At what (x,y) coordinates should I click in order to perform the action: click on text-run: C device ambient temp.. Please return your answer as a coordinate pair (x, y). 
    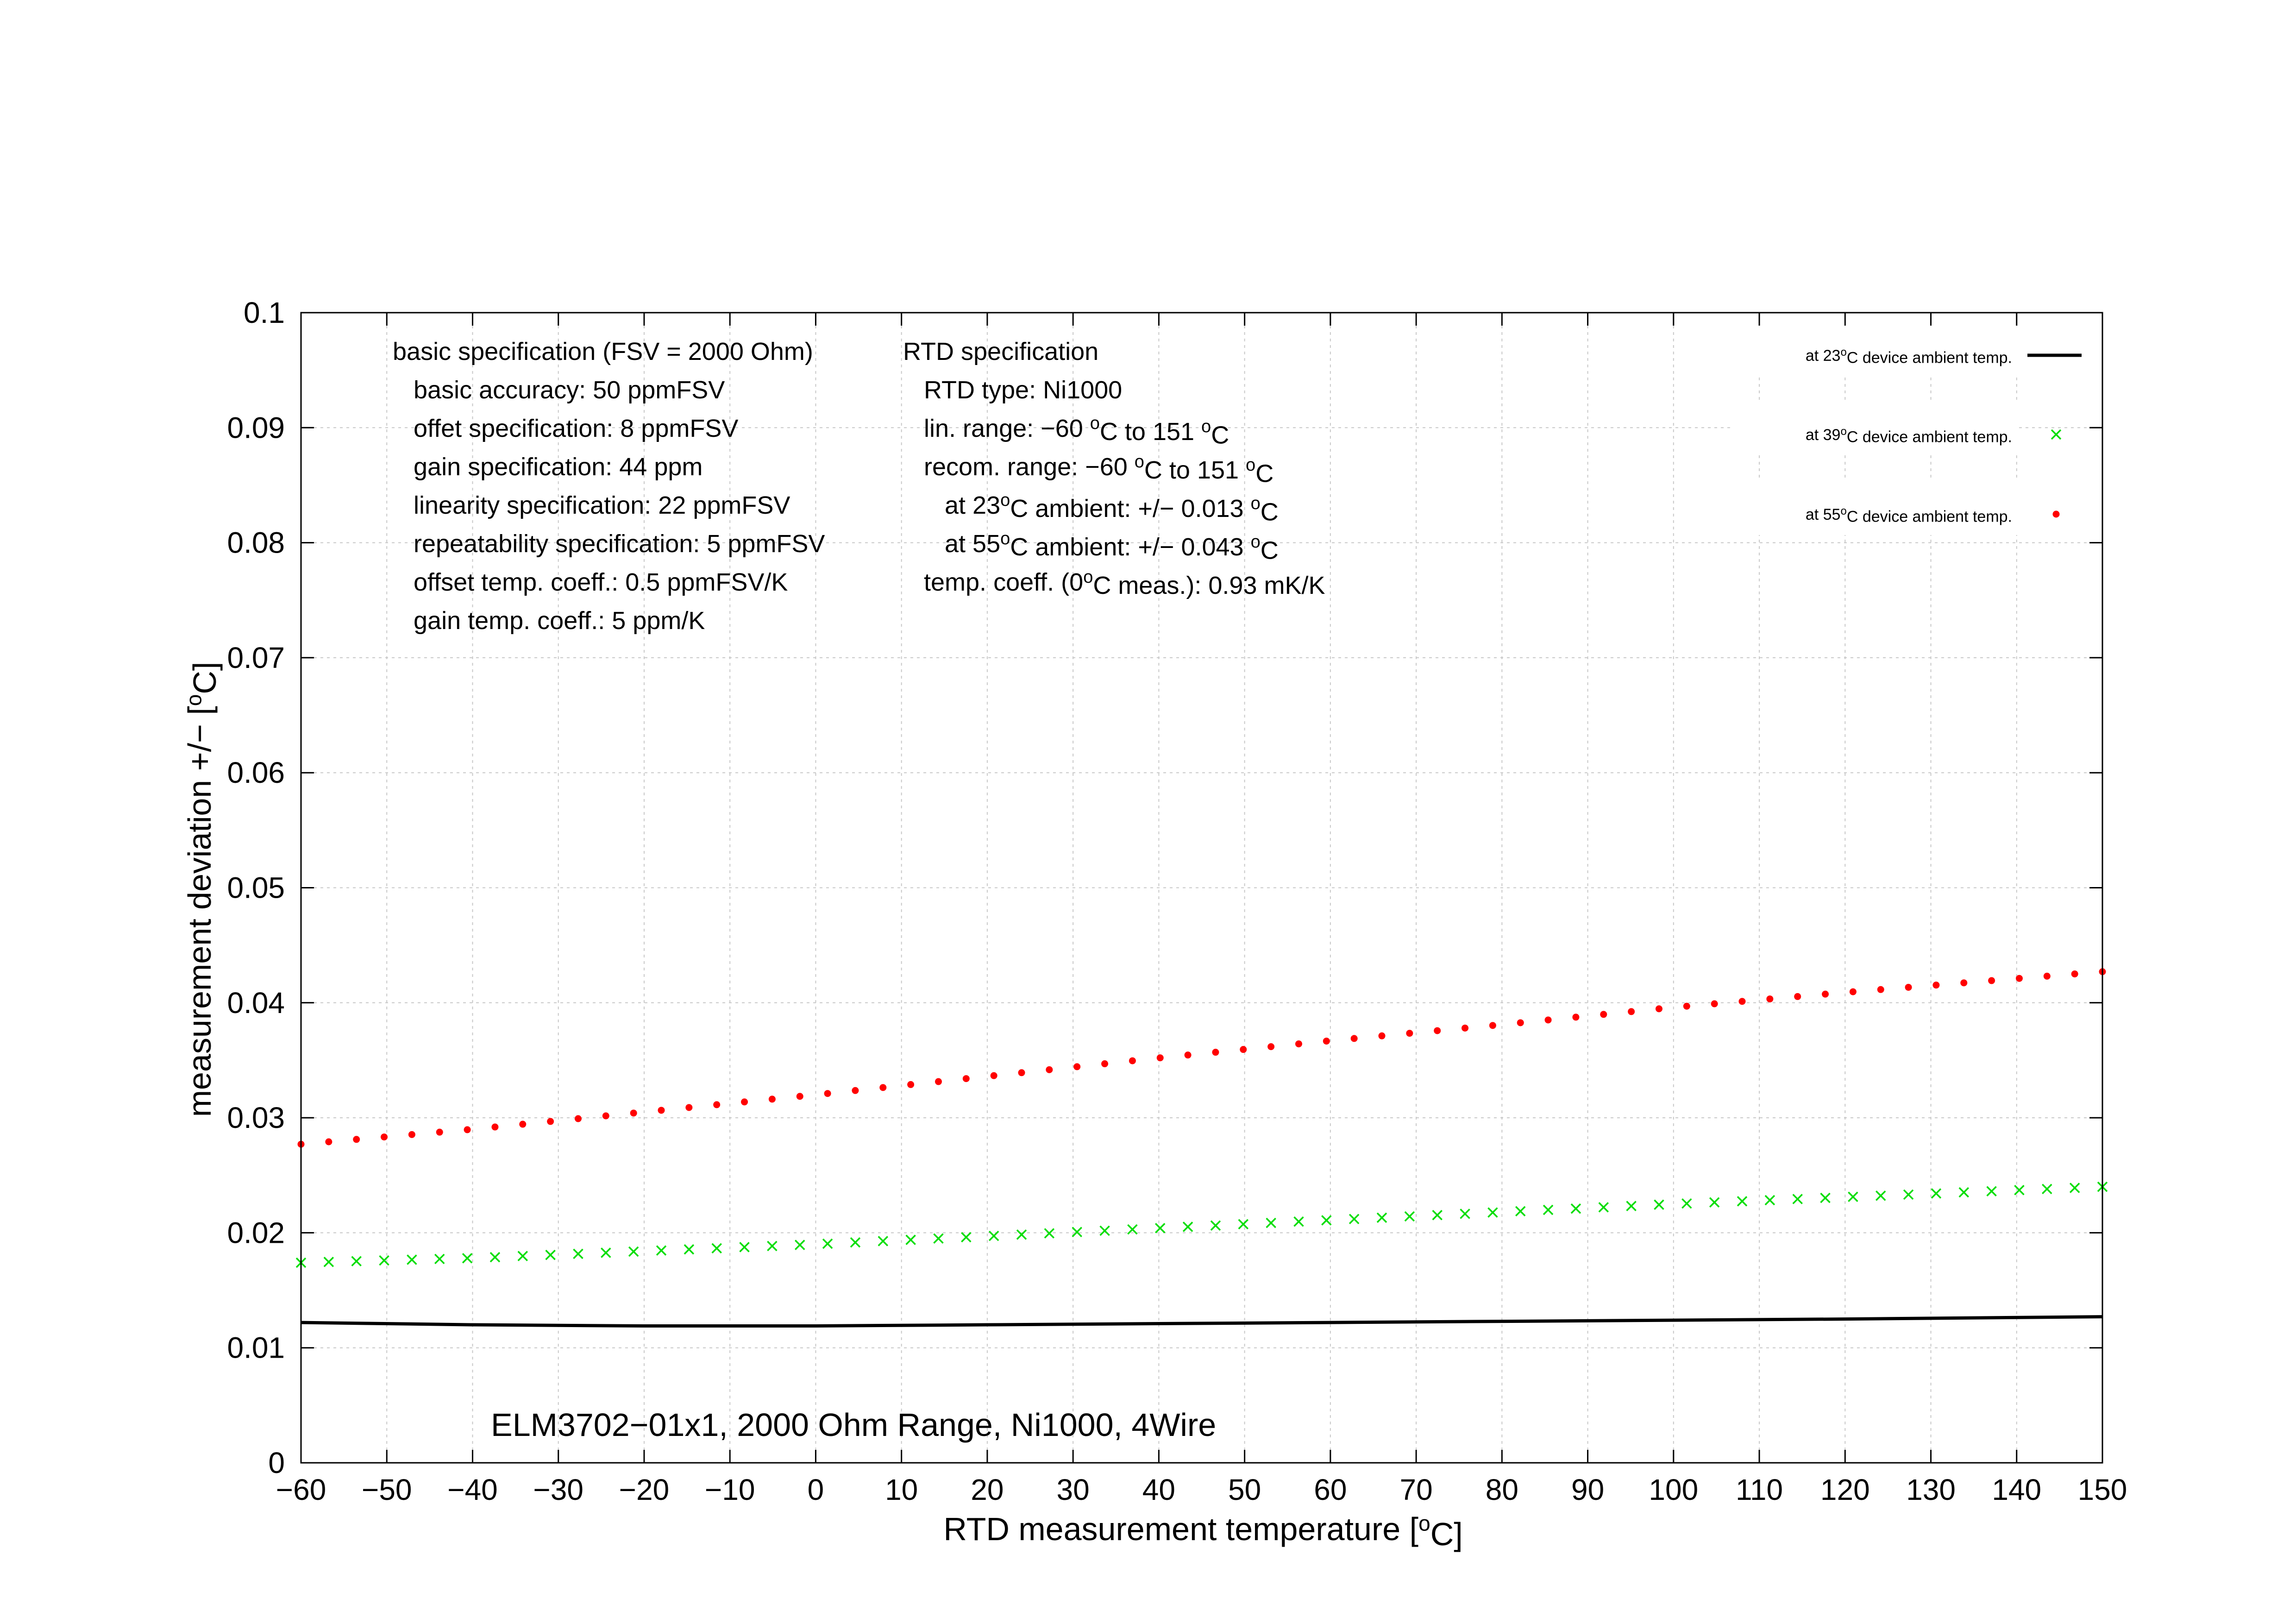
    Looking at the image, I should click on (1929, 437).